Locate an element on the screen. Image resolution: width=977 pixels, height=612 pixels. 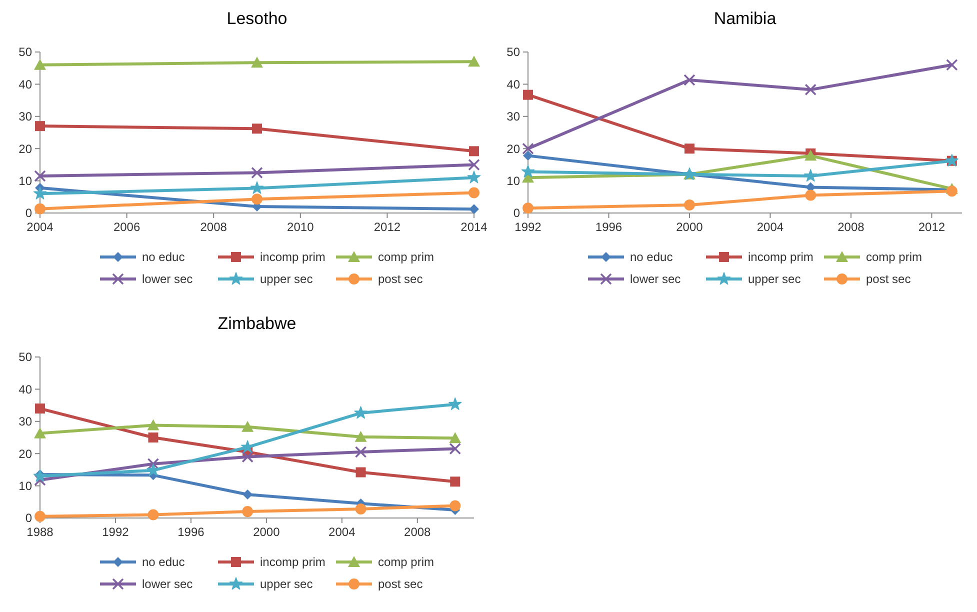
x-tick-label: 2014 is located at coordinates (474, 227).